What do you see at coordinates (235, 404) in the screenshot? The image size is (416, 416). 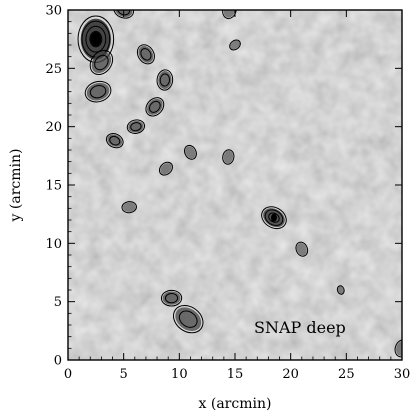 I see `x-axis-label: x (arcmin)` at bounding box center [235, 404].